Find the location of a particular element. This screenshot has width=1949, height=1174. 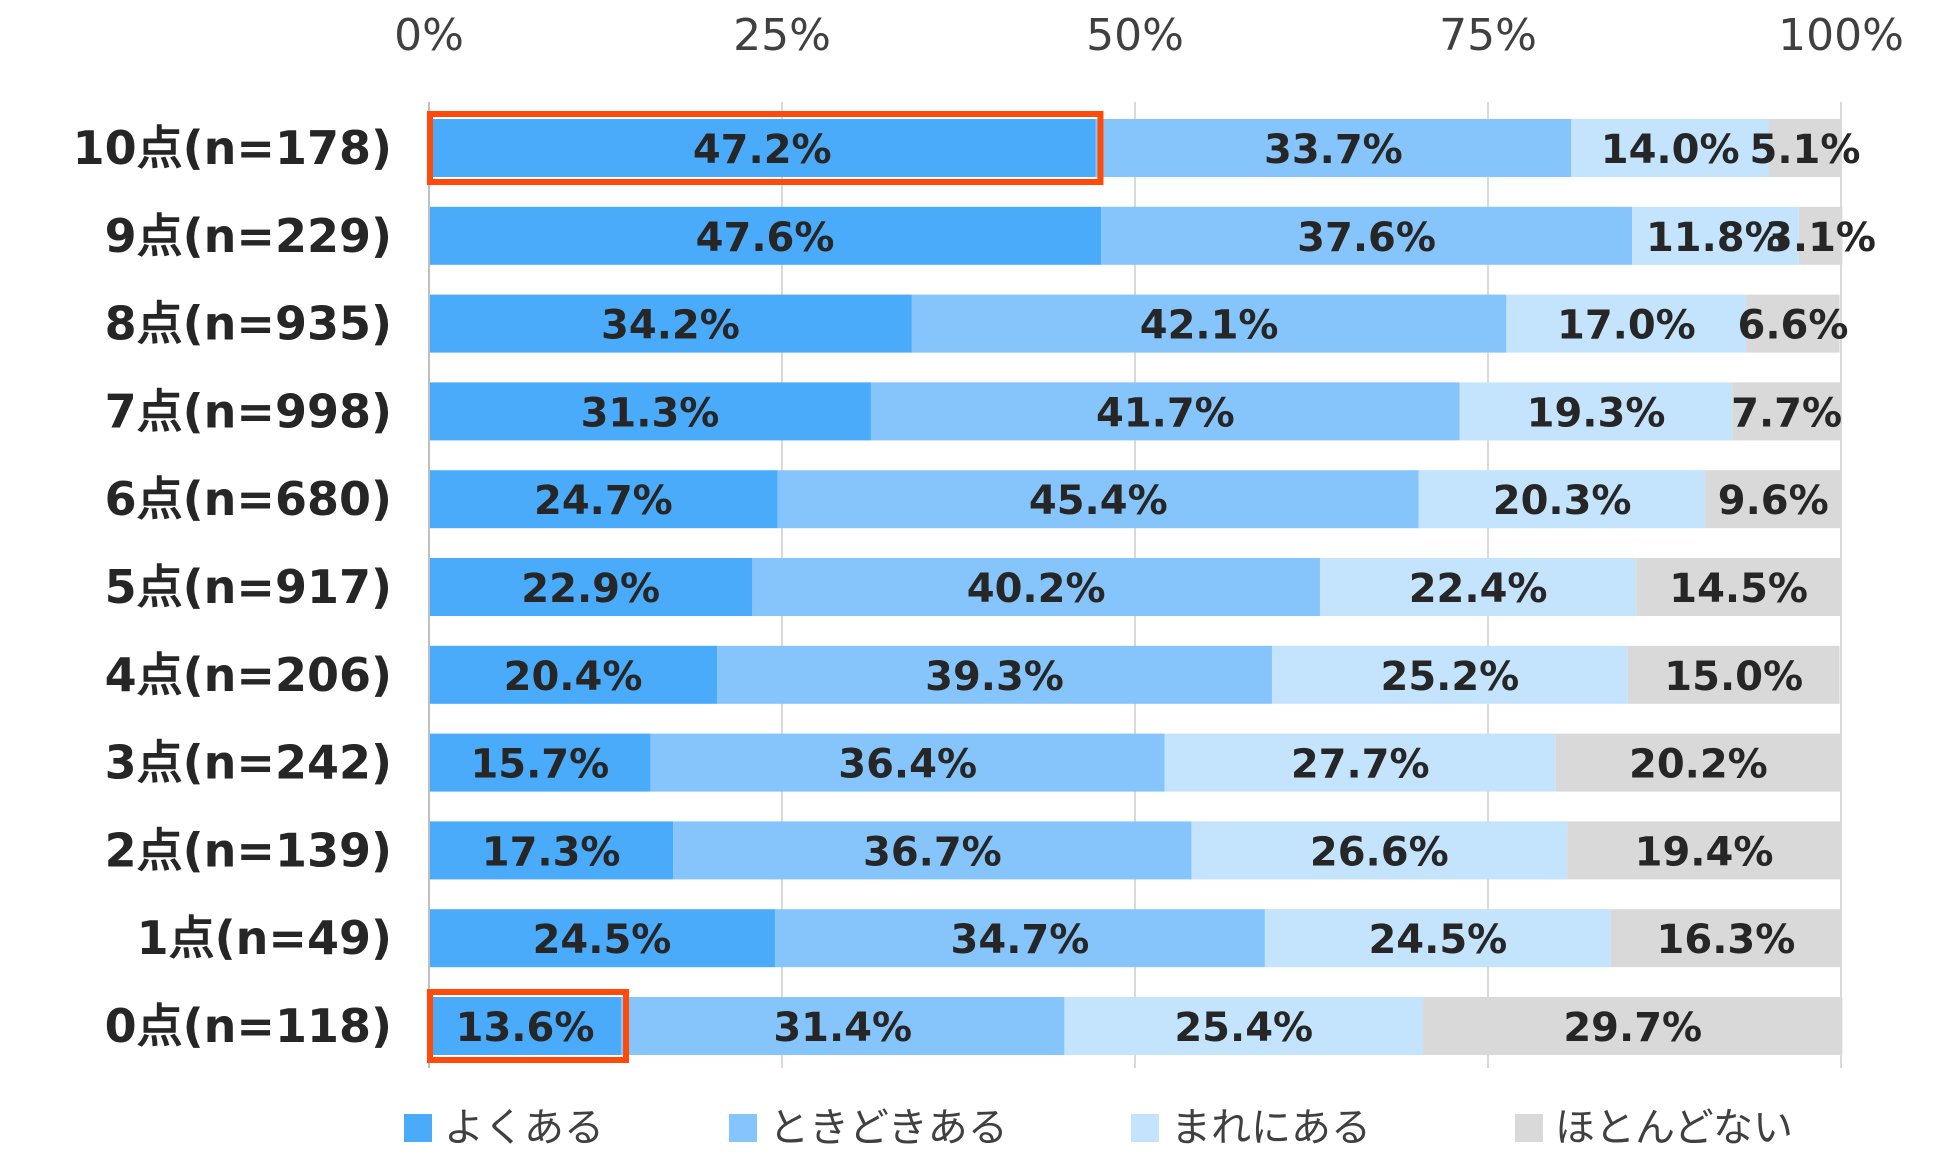

data-label: 24.7% is located at coordinates (603, 501).